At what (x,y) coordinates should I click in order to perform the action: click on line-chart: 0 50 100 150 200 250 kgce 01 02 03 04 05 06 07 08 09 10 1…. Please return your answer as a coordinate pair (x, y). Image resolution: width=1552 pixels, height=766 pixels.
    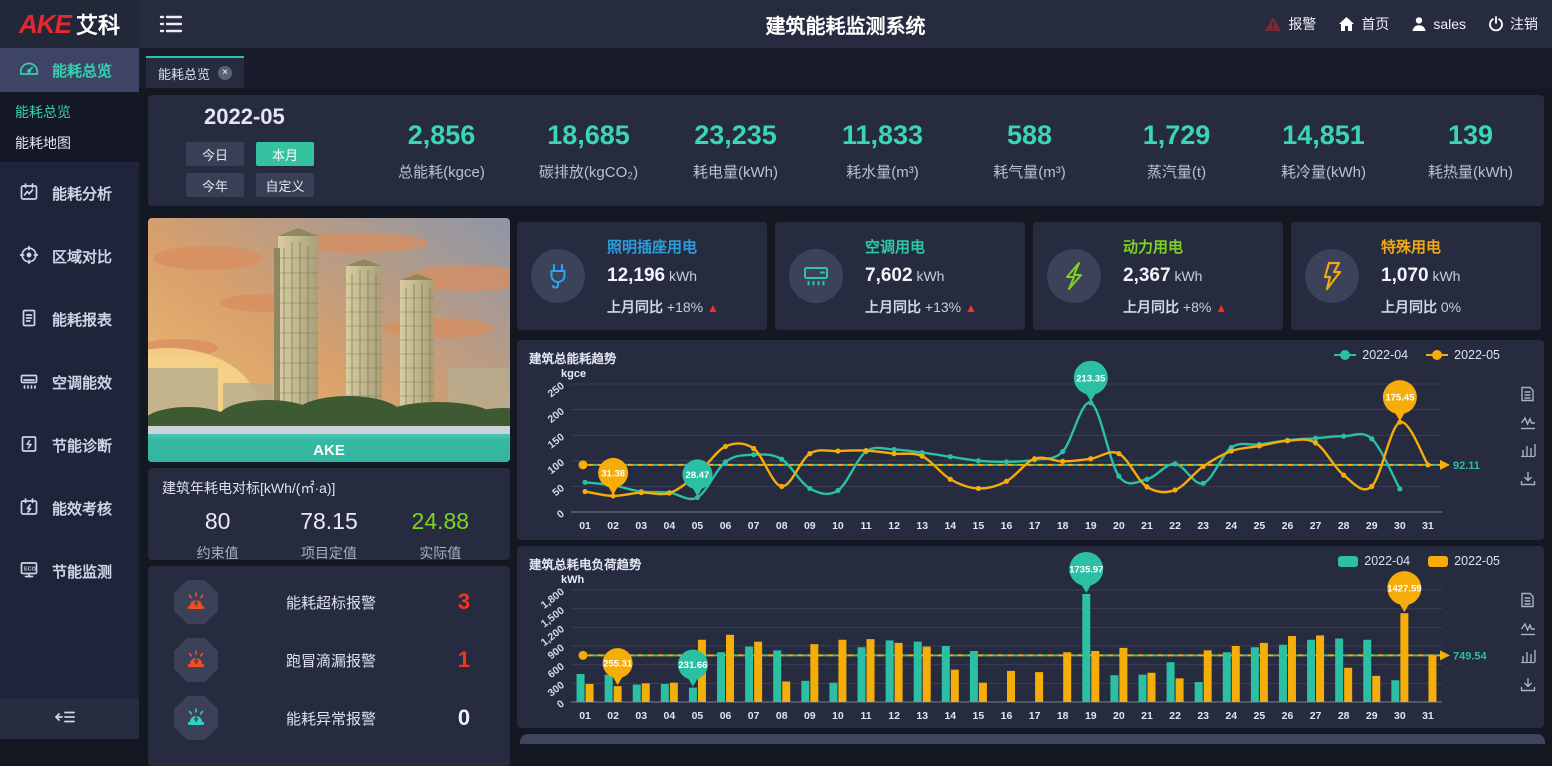
    Looking at the image, I should click on (1015, 449).